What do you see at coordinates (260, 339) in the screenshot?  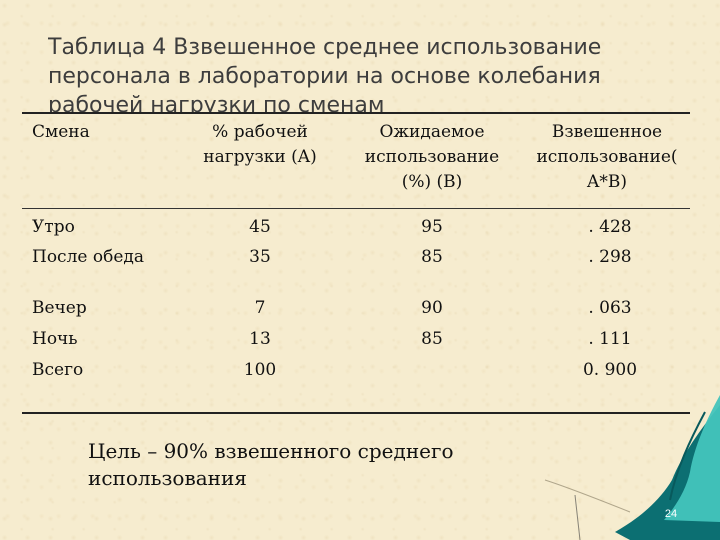 I see `cell-load: 13` at bounding box center [260, 339].